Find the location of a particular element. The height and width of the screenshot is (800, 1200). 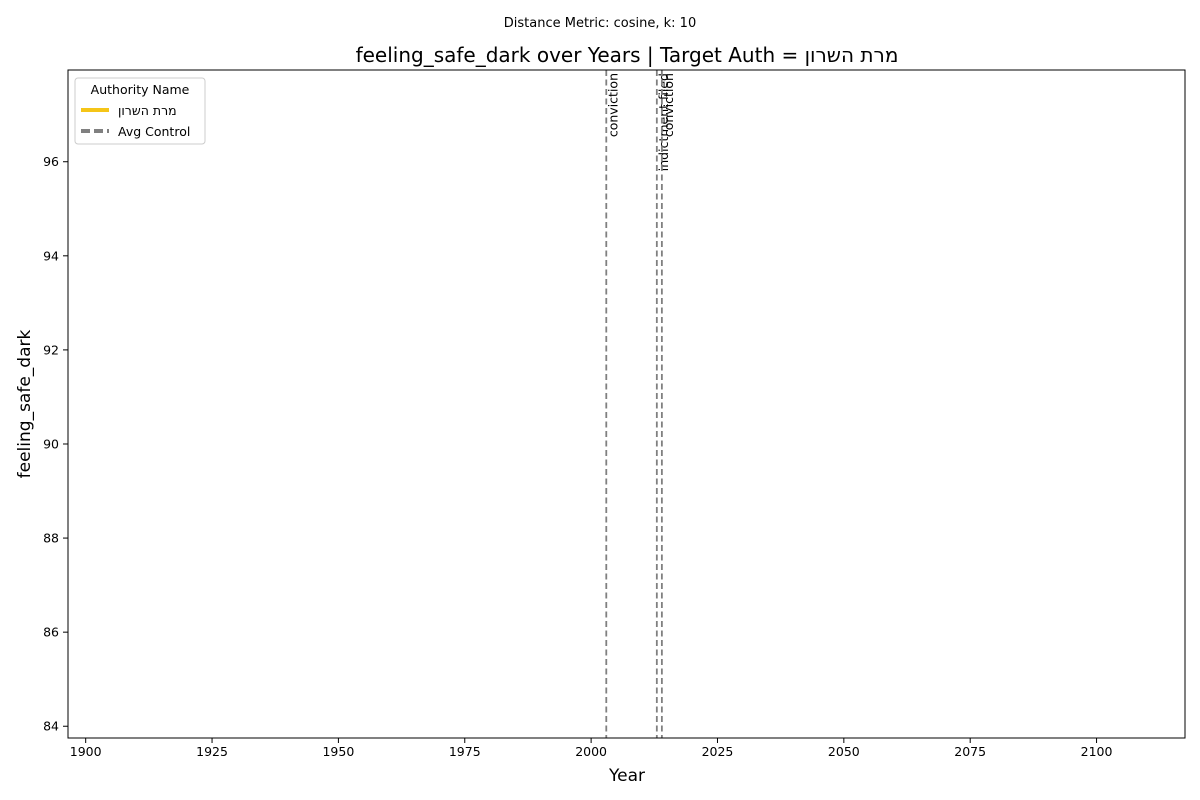

legend-label-target: מרת השרון is located at coordinates (147, 110).